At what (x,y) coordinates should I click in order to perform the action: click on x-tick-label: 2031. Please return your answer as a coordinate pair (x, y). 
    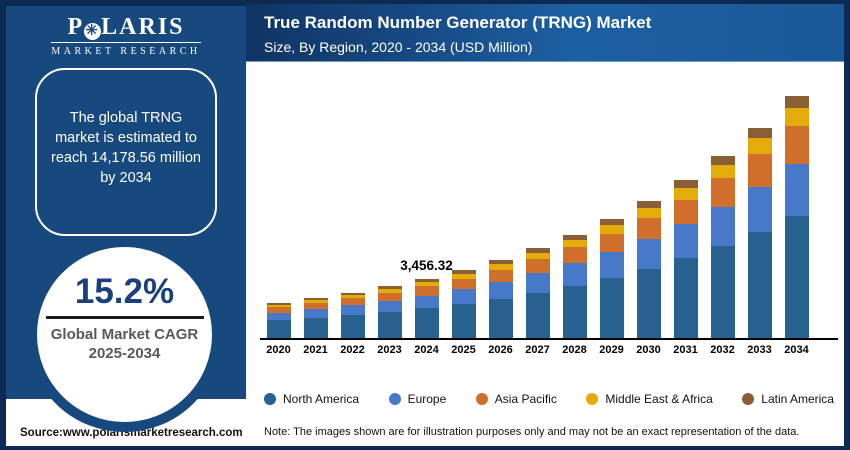
    Looking at the image, I should click on (685, 350).